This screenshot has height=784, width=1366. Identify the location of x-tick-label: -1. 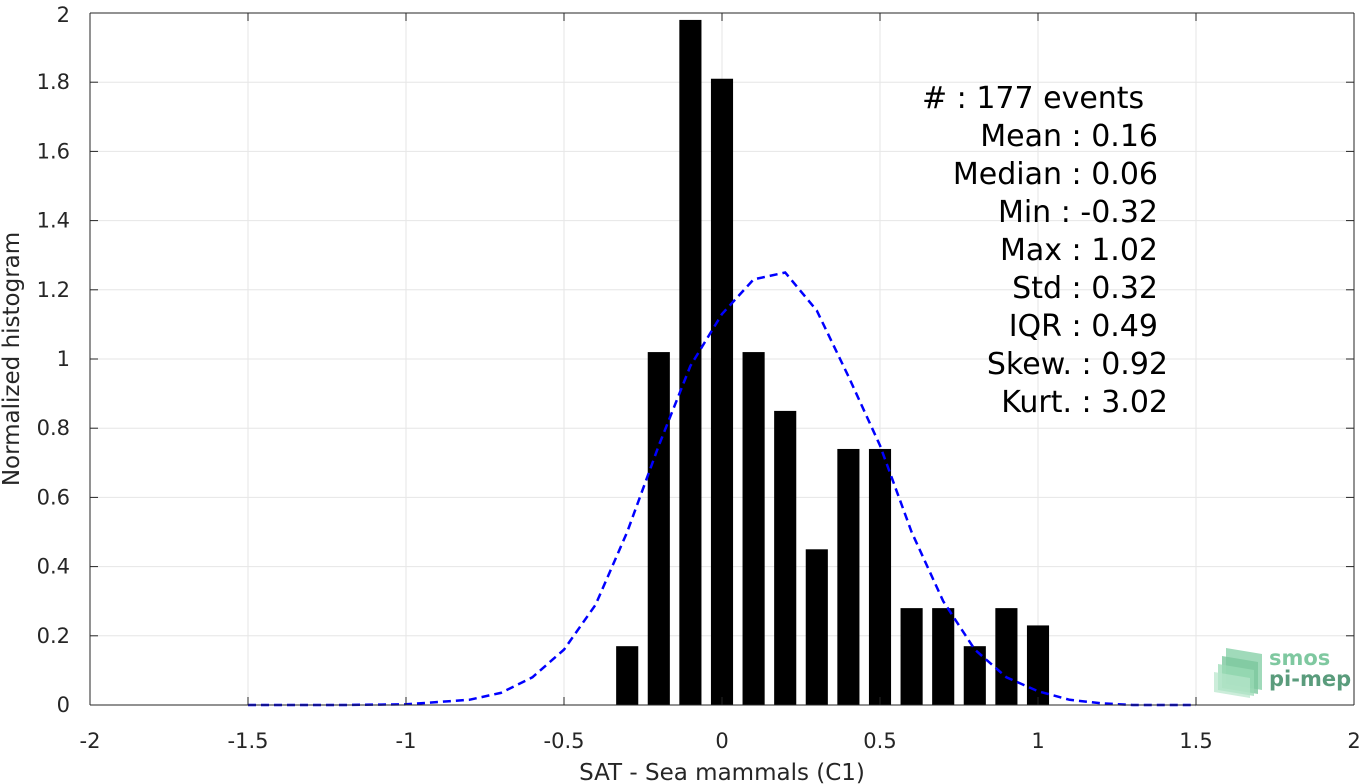
(406, 741).